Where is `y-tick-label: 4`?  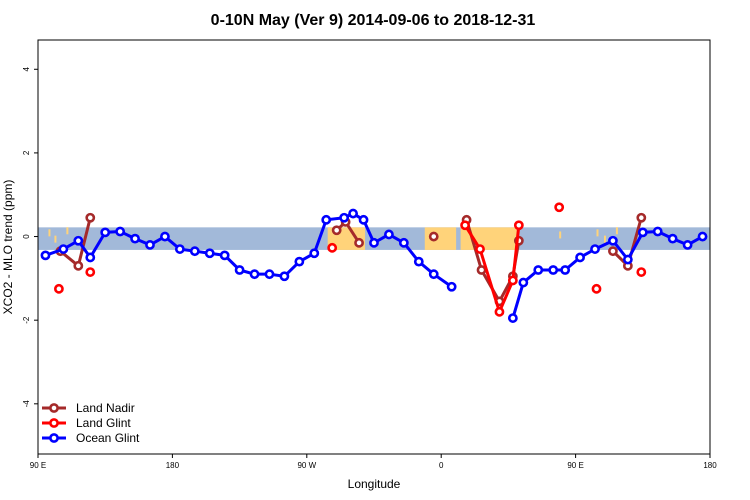 y-tick-label: 4 is located at coordinates (26, 68).